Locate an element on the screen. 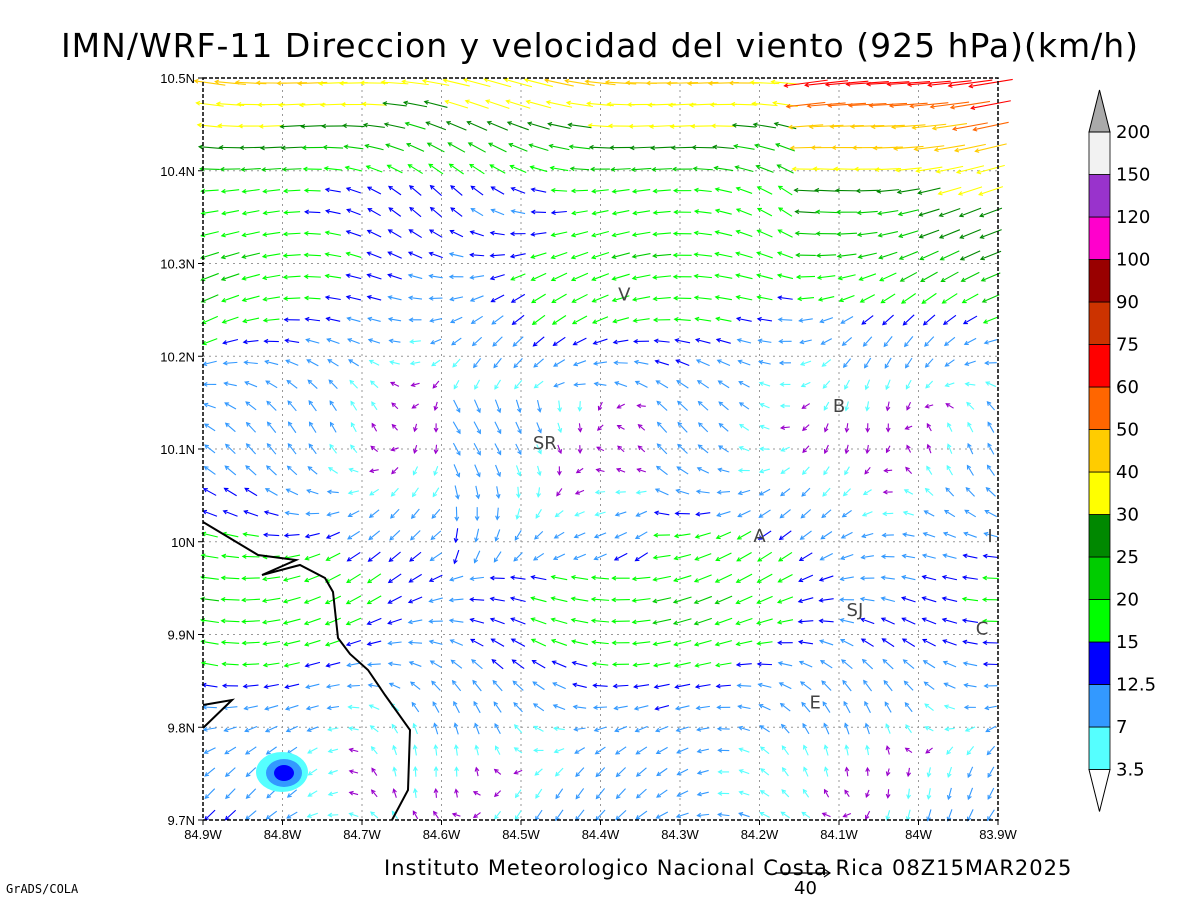 The height and width of the screenshot is (900, 1200). colorbar-level-label: 20 is located at coordinates (1127, 600).